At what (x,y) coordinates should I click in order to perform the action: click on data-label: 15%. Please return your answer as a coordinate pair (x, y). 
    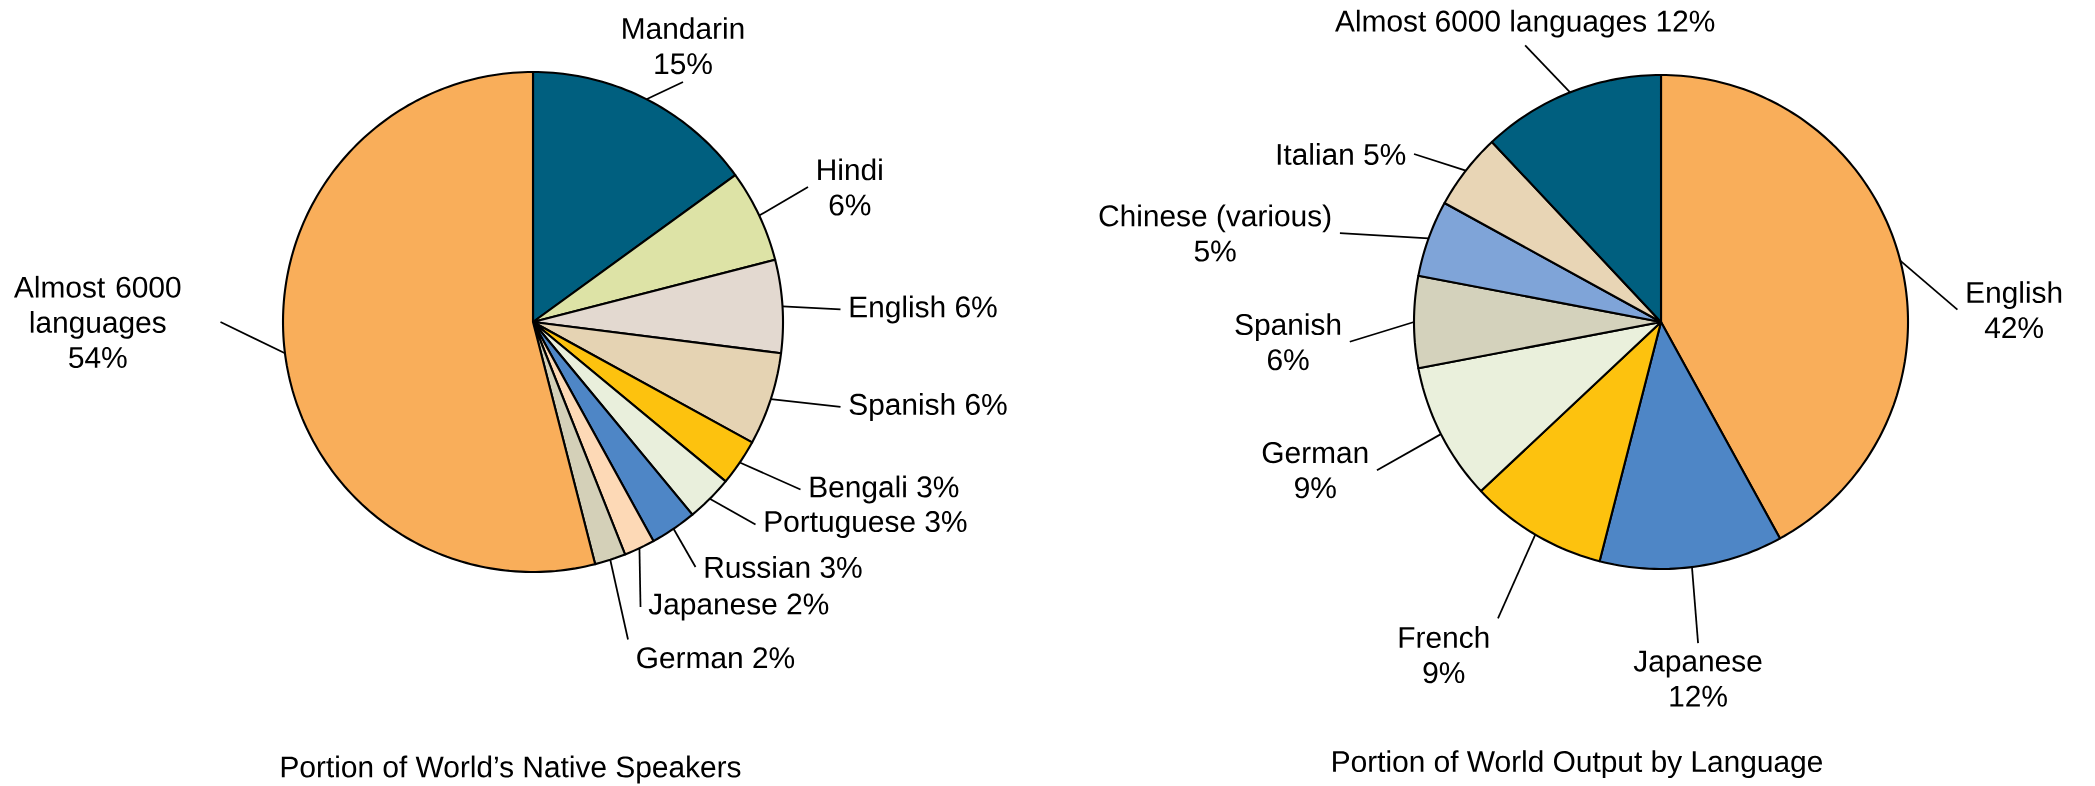
    Looking at the image, I should click on (683, 64).